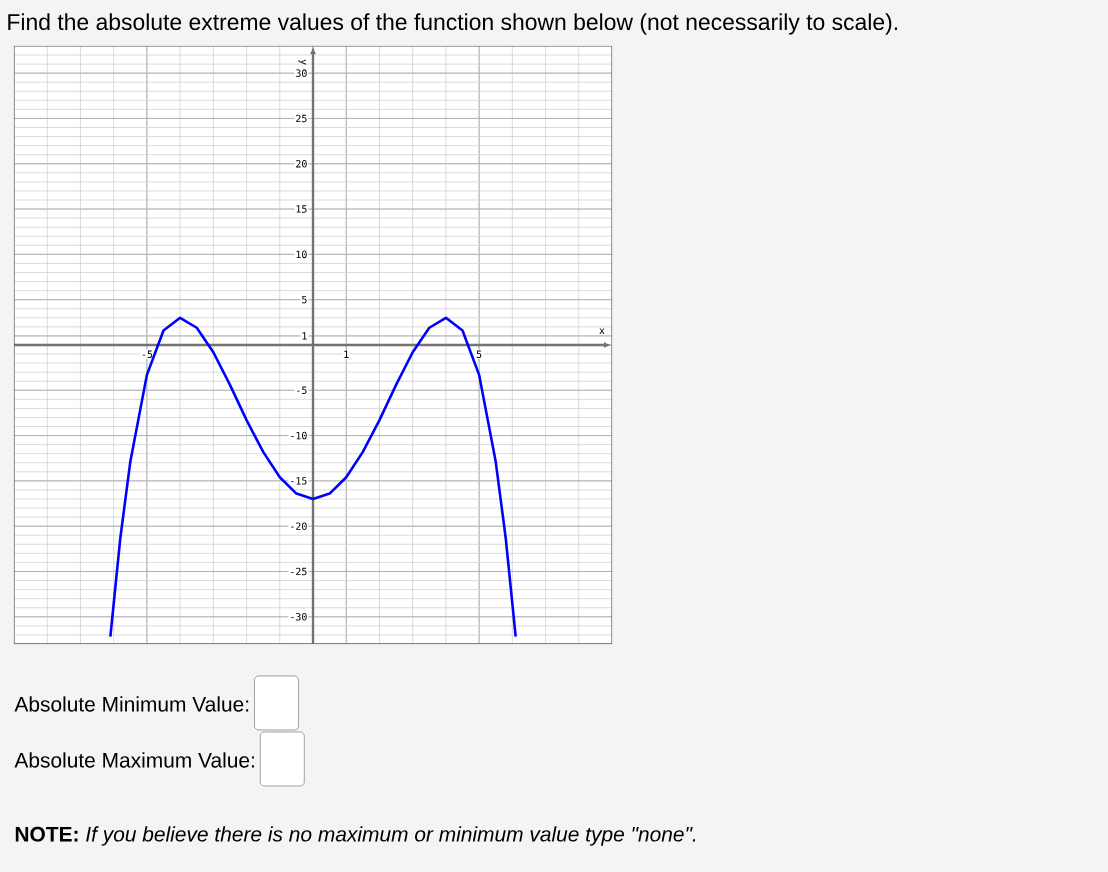  Describe the element at coordinates (355, 836) in the screenshot. I see `text: NOTE: If you believe there is no maximum or minimum value type "none".` at that location.